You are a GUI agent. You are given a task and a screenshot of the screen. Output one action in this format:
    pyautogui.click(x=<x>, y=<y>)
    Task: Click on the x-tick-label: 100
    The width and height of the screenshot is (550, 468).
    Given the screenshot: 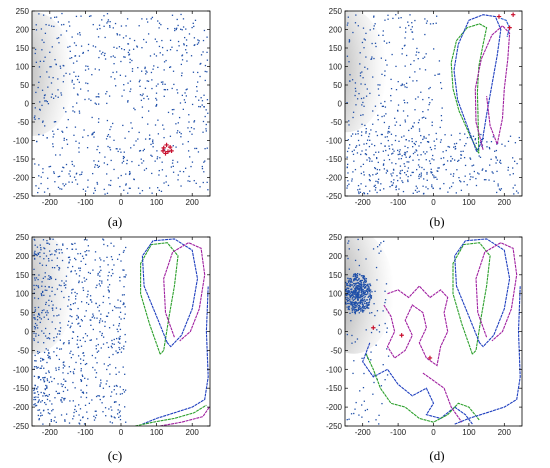 What is the action you would take?
    pyautogui.click(x=469, y=202)
    